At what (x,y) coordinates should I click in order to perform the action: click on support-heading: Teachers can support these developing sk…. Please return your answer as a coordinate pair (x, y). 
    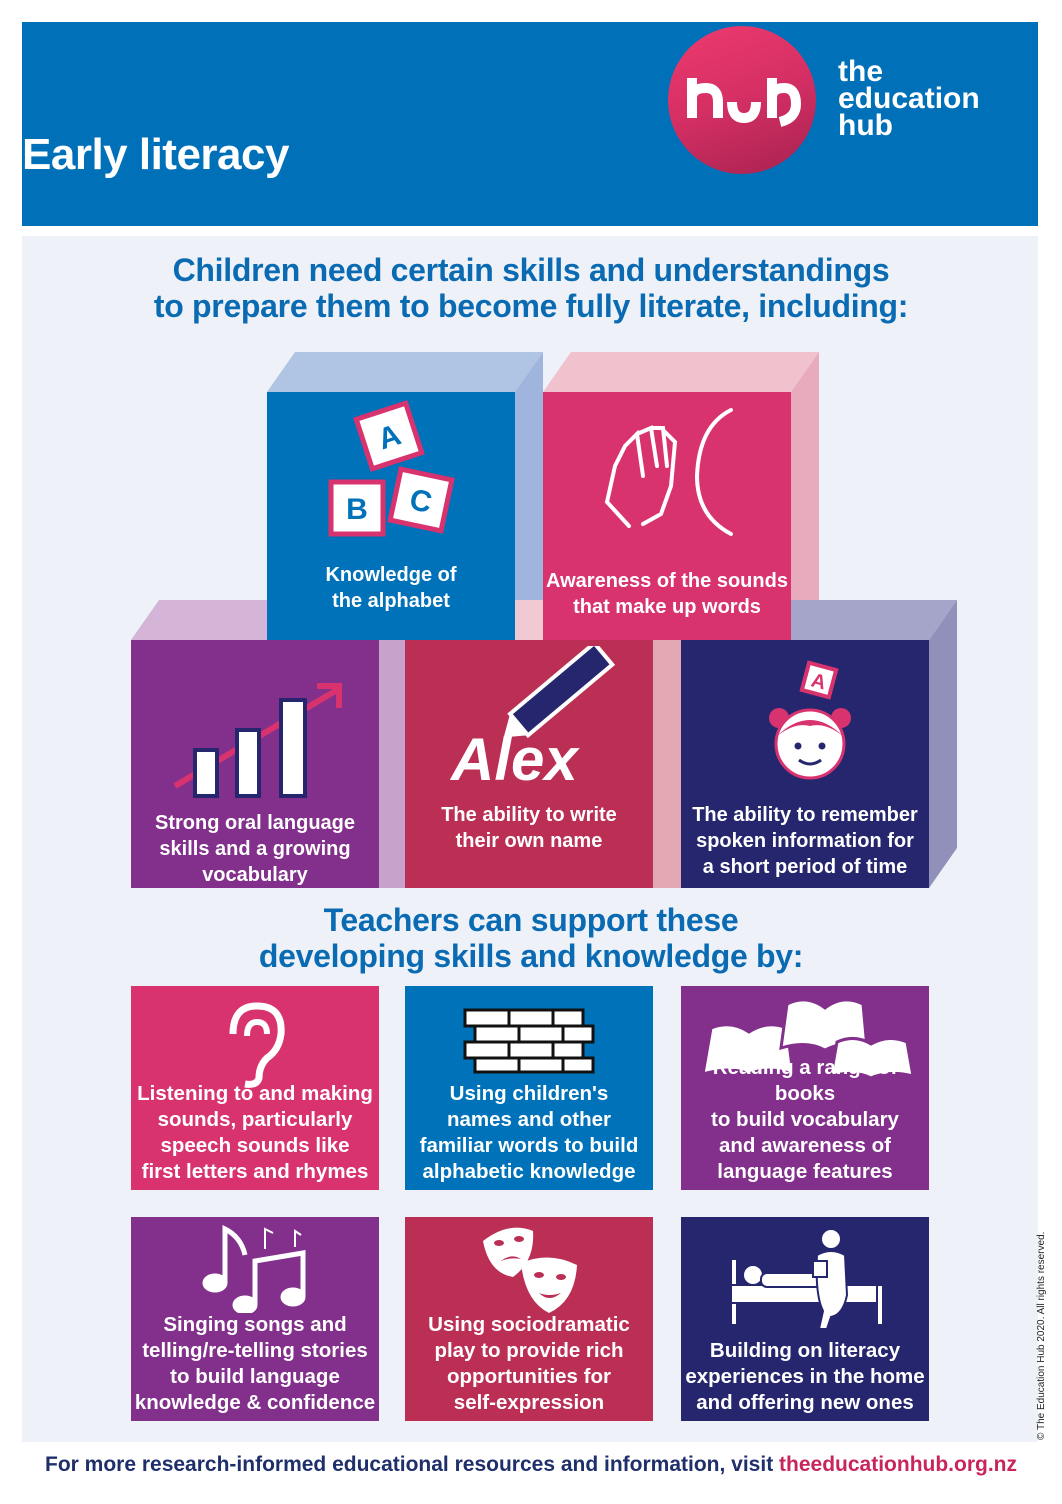
    Looking at the image, I should click on (531, 938).